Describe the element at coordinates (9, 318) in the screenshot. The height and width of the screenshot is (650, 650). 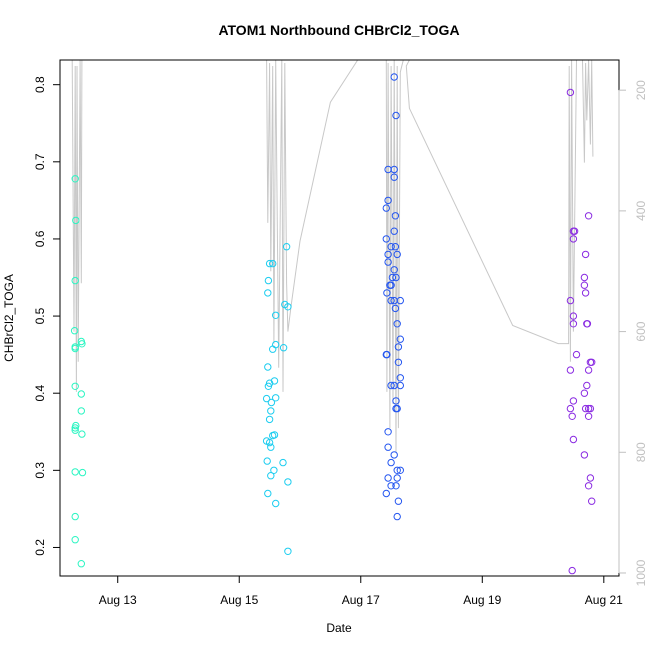
I see `y-axis-label: CHBrCl2_TOGA` at that location.